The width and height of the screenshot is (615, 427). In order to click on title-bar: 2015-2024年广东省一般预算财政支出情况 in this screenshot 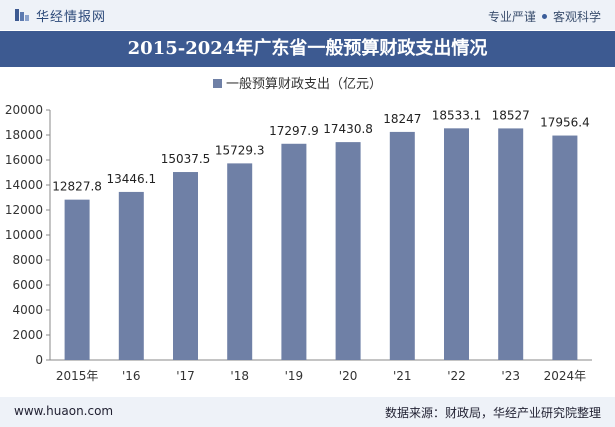, I will do `click(307, 49)`.